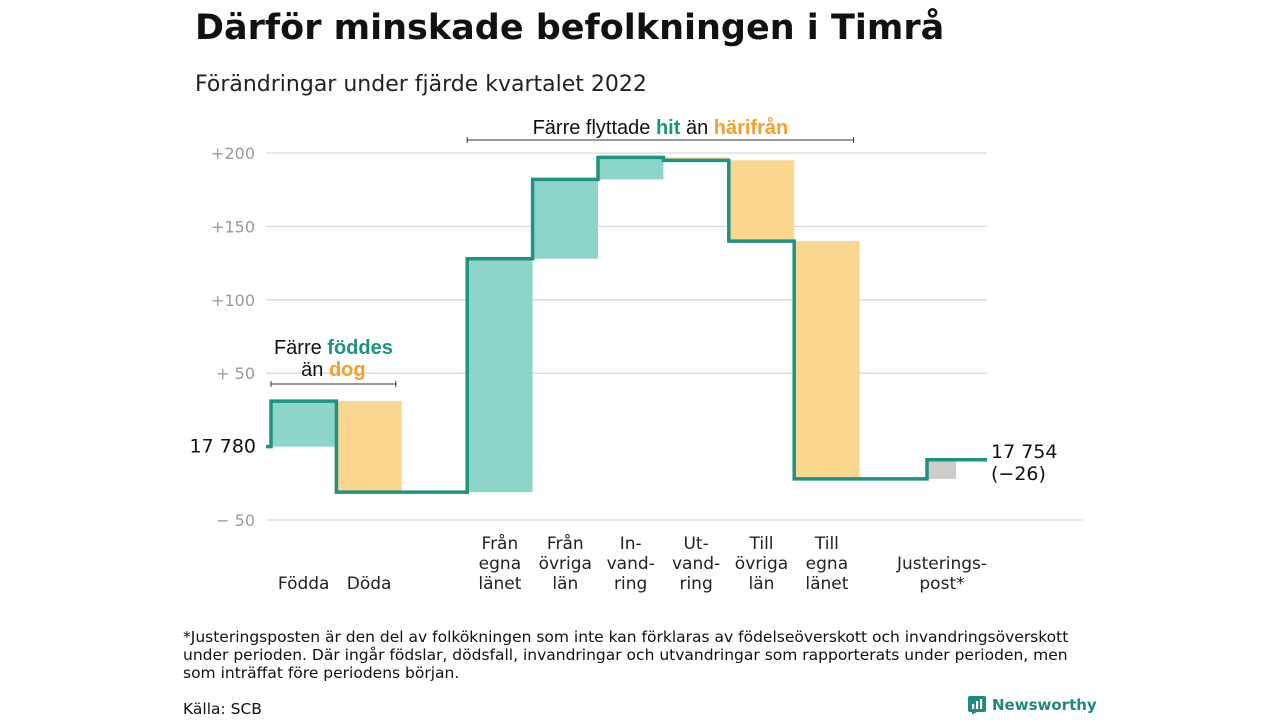  I want to click on annotation-line: än dog, so click(333, 370).